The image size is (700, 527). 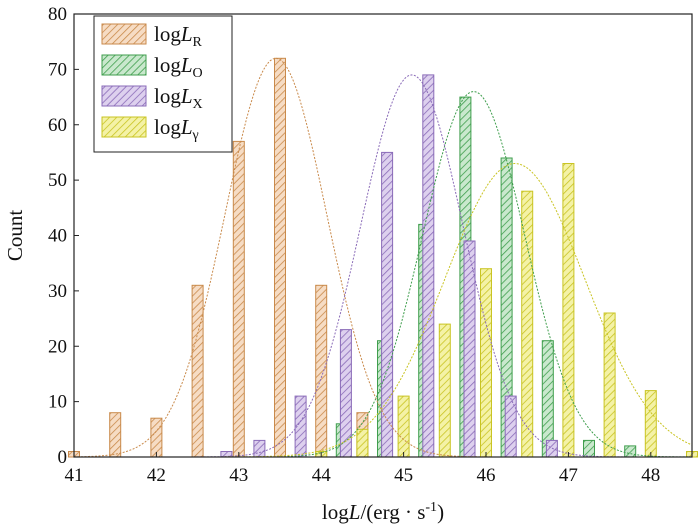 What do you see at coordinates (362, 443) in the screenshot?
I see `bar-logL_γ-44.4` at bounding box center [362, 443].